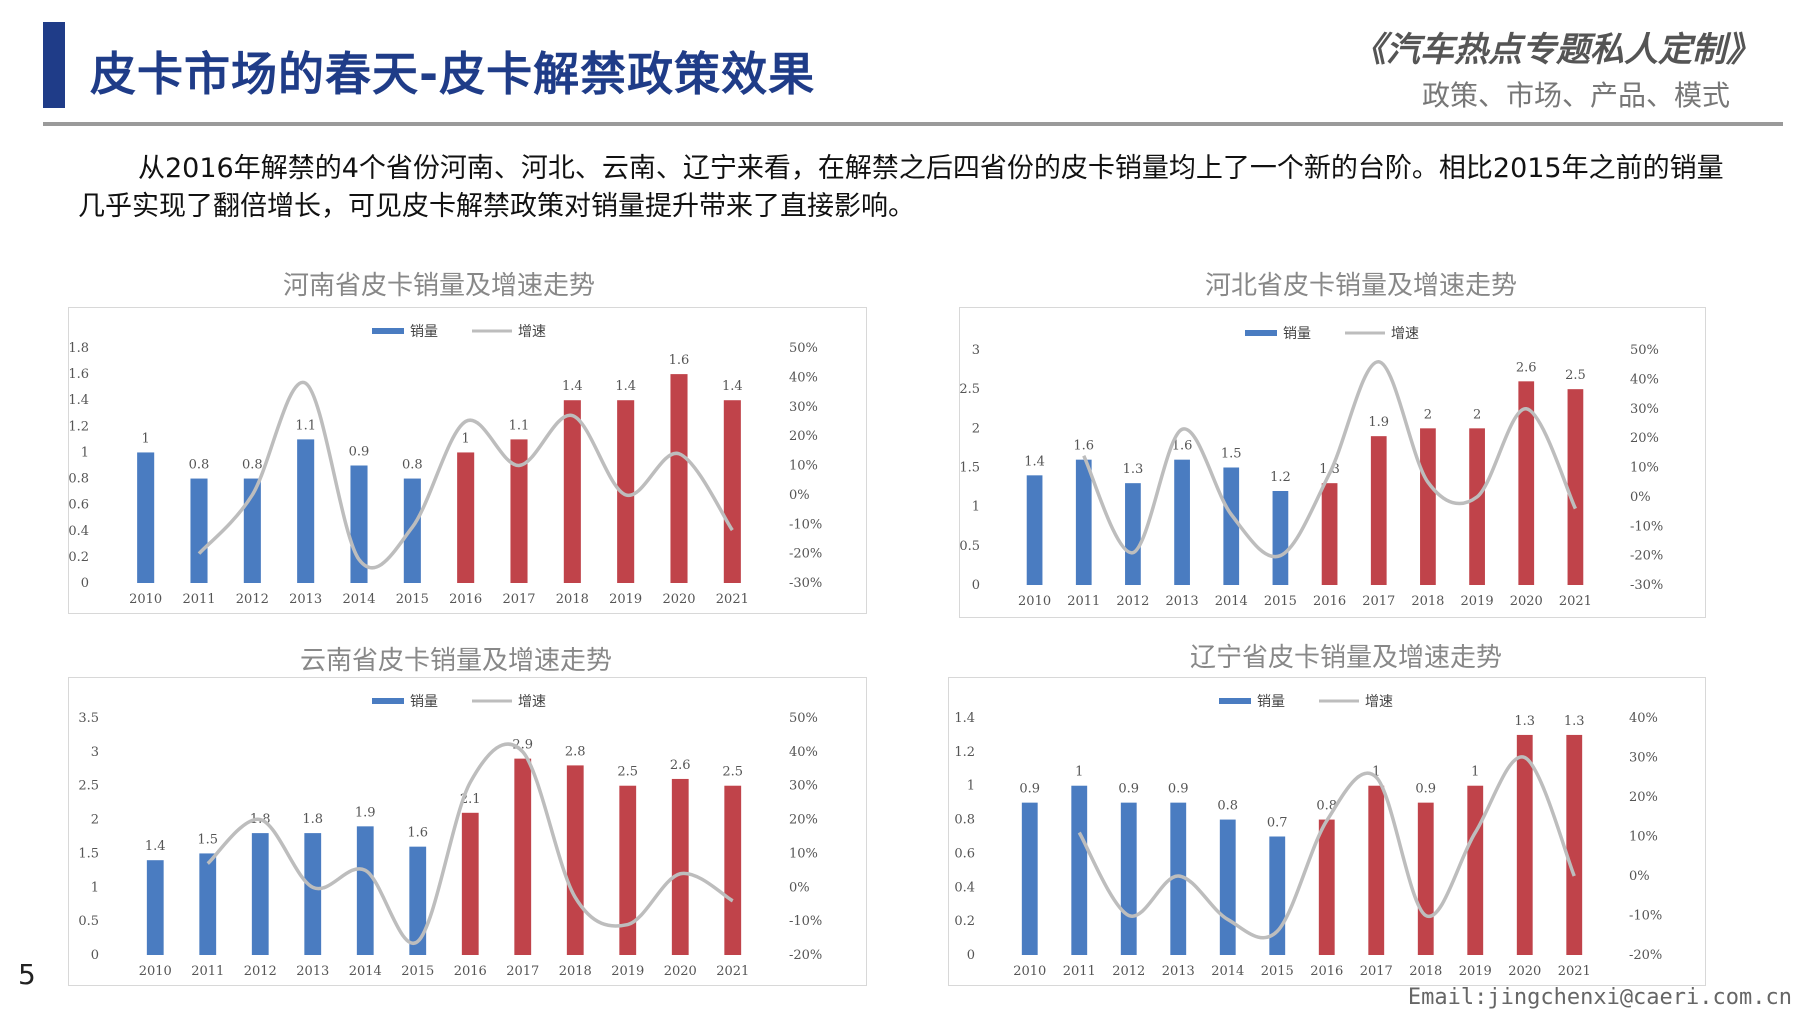 The width and height of the screenshot is (1800, 1013). I want to click on chart-title-liaoning: 辽宁省皮卡销量及增速走势, so click(1346, 658).